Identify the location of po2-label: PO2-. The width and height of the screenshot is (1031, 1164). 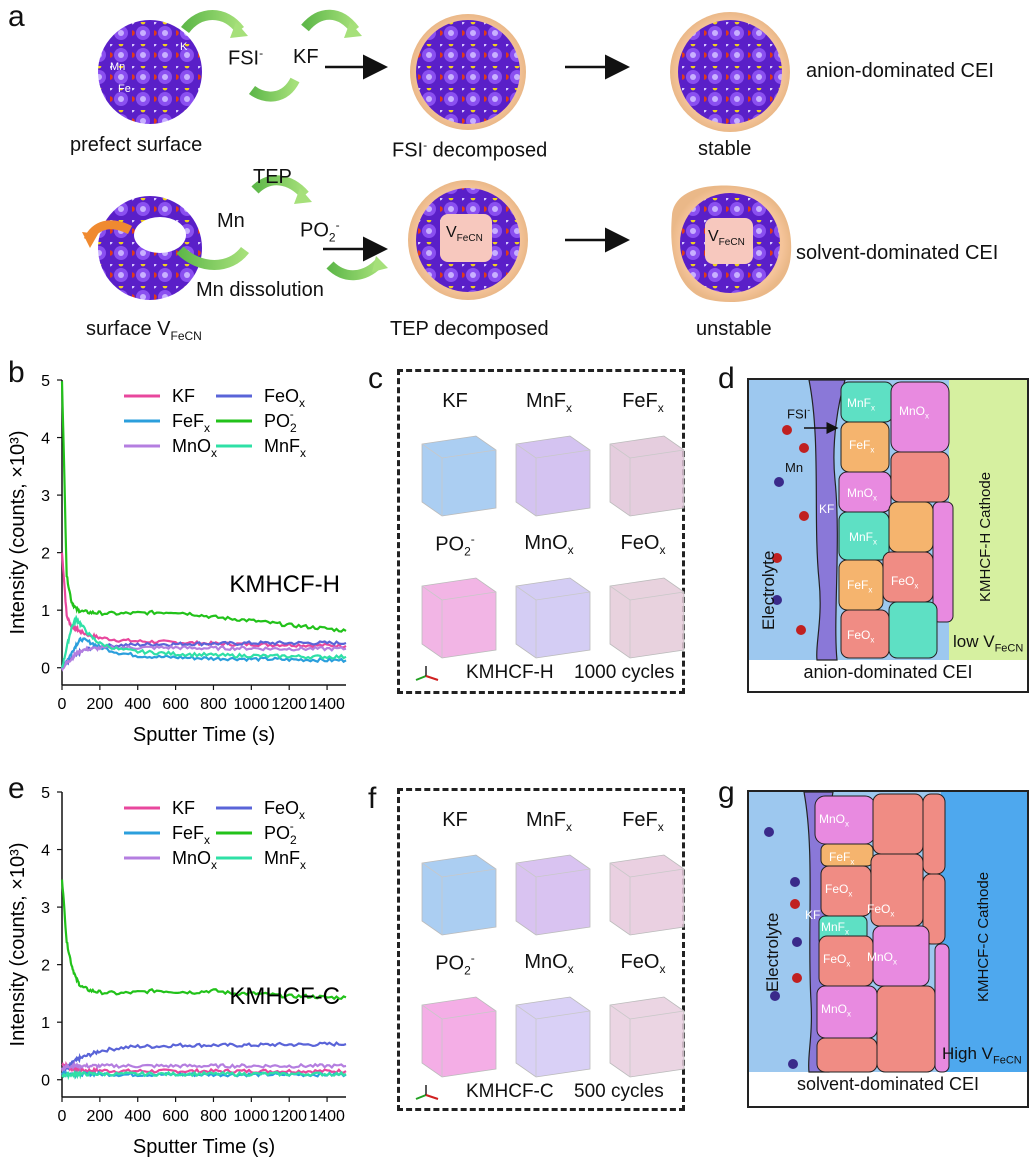
(320, 231).